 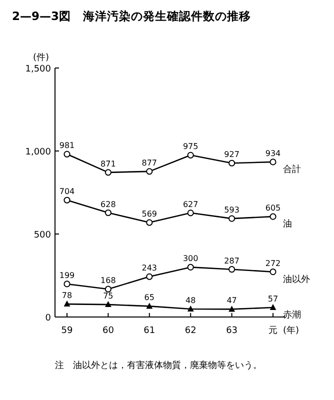 What do you see at coordinates (108, 296) in the screenshot?
I see `data-label: 75` at bounding box center [108, 296].